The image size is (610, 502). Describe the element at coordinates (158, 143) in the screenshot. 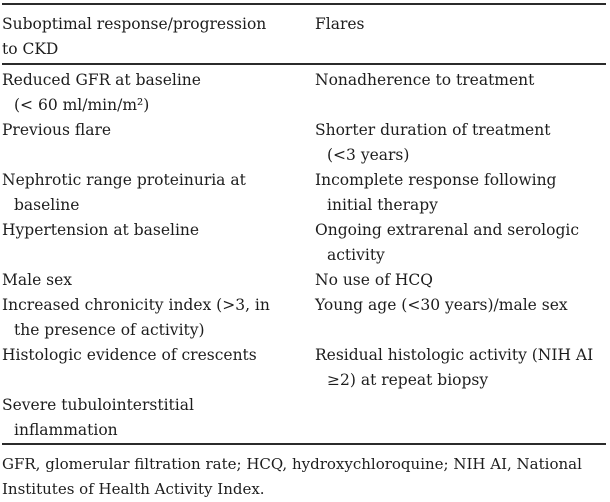

I see `cell-left: Previous flare` at that location.